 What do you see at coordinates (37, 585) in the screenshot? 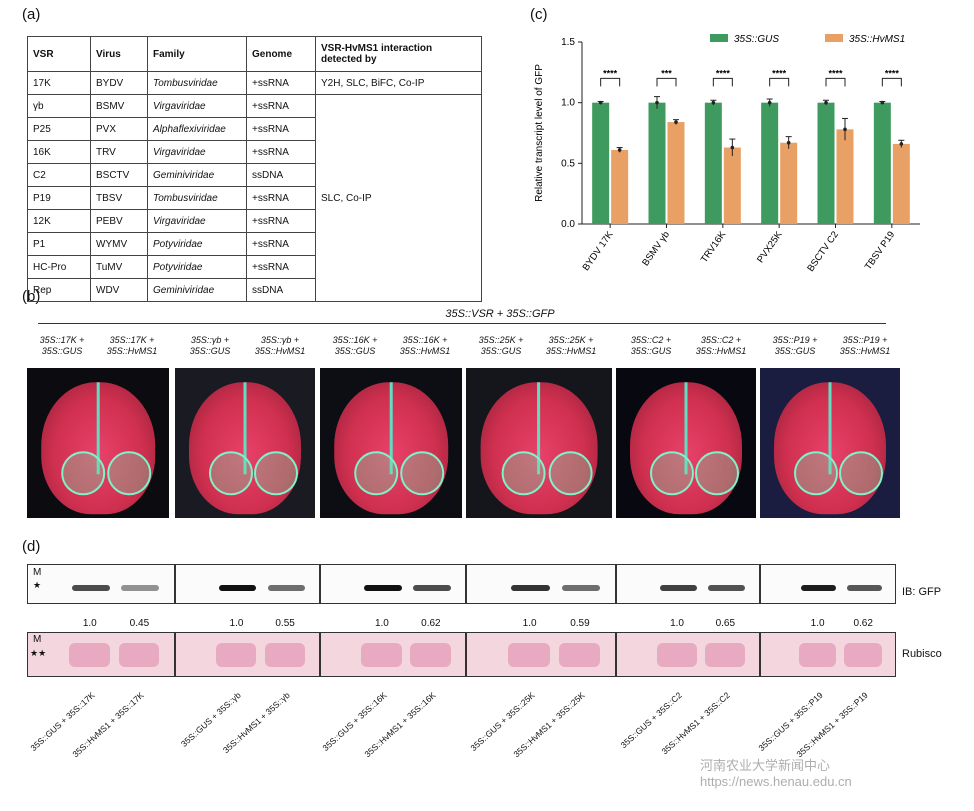
I see `single-star-marker: ★` at bounding box center [37, 585].